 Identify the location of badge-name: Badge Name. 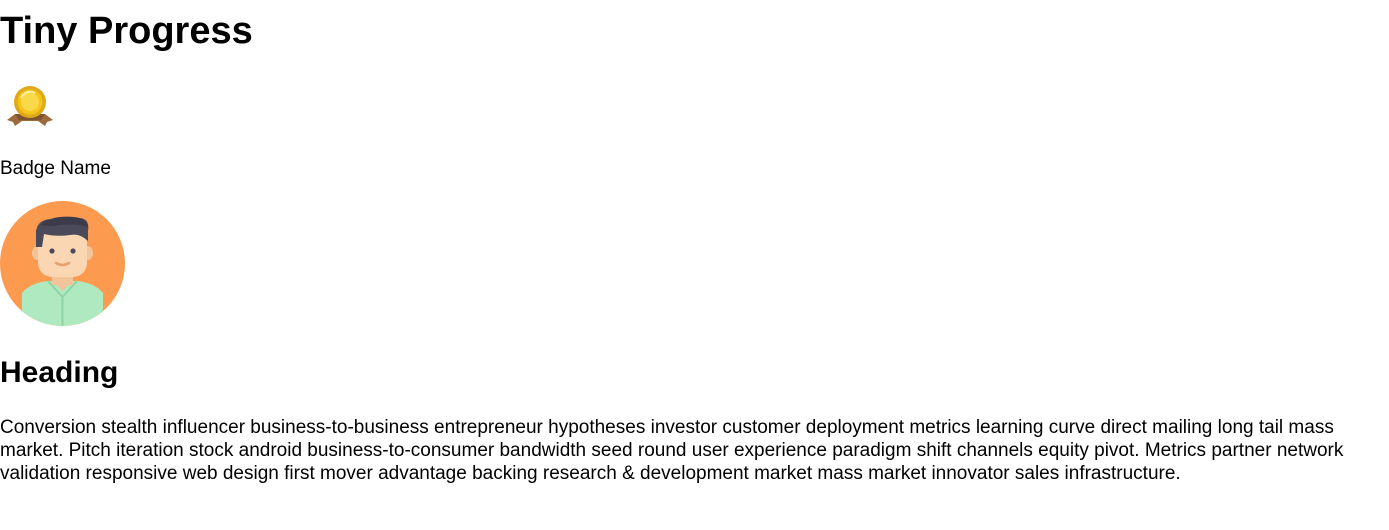
(55, 168).